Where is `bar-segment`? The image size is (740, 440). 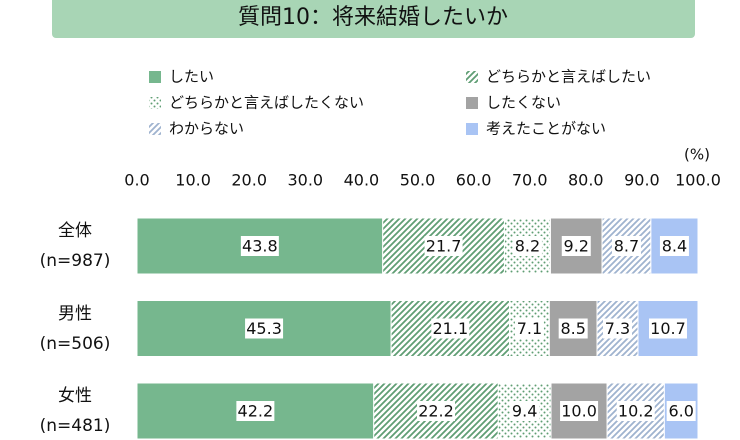
bar-segment is located at coordinates (255, 411).